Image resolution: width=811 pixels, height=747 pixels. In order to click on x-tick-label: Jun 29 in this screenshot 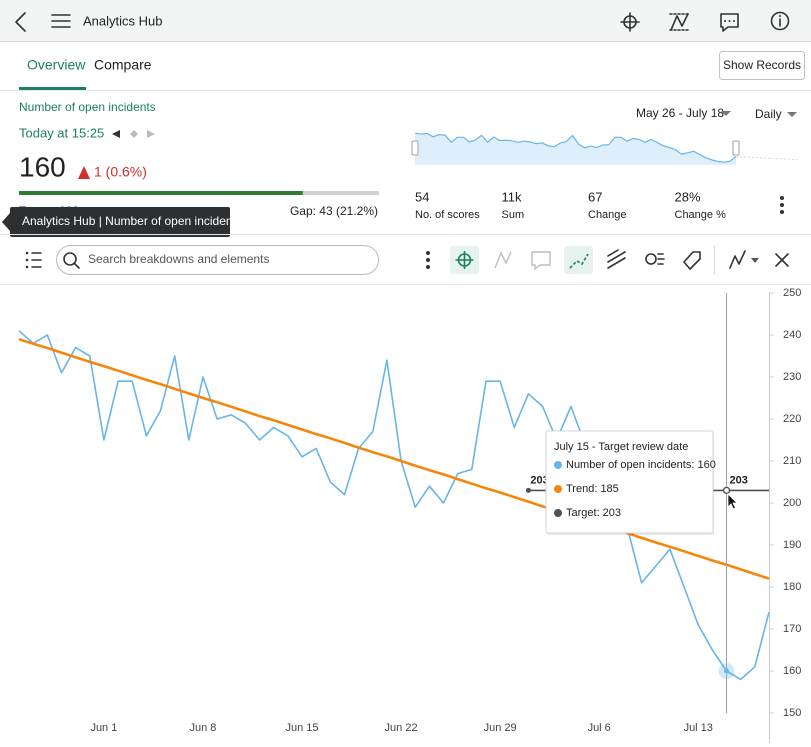, I will do `click(500, 728)`.